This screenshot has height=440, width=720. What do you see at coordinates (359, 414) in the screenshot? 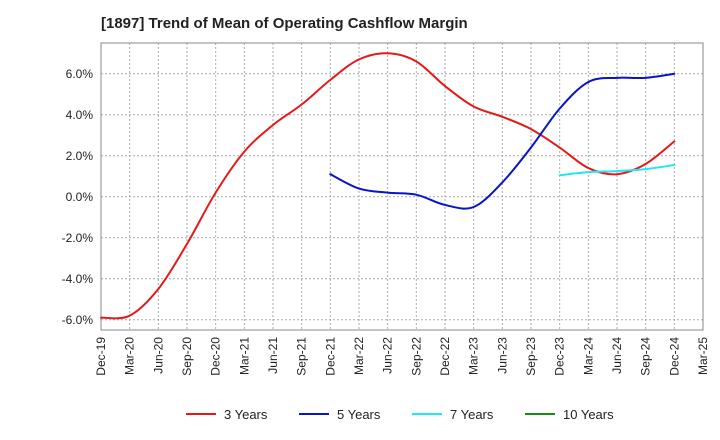
I see `legend-label: 5 Years` at bounding box center [359, 414].